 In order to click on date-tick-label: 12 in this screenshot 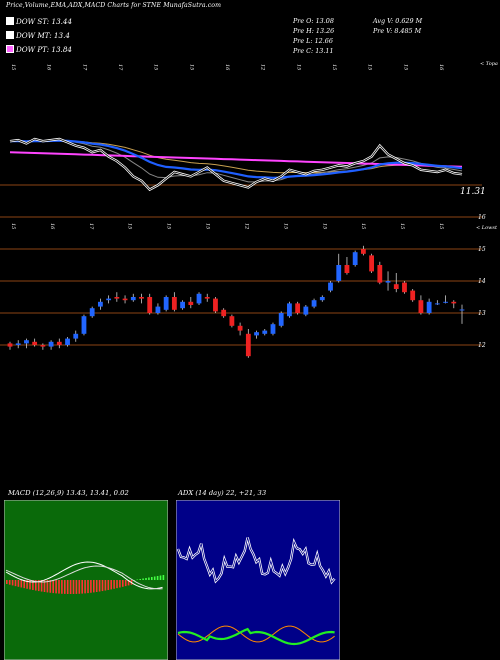, I will do `click(246, 226)`.